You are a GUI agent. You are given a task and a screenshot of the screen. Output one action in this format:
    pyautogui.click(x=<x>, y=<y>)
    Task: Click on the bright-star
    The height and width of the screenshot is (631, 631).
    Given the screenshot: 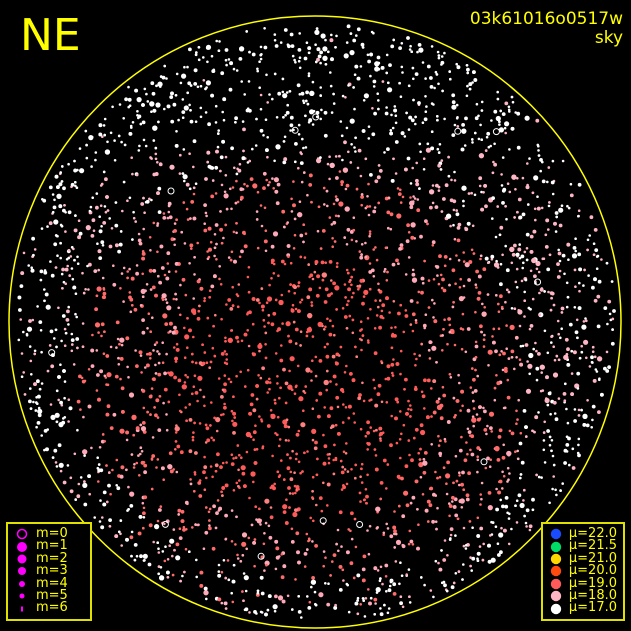 What is the action you would take?
    pyautogui.click(x=538, y=282)
    